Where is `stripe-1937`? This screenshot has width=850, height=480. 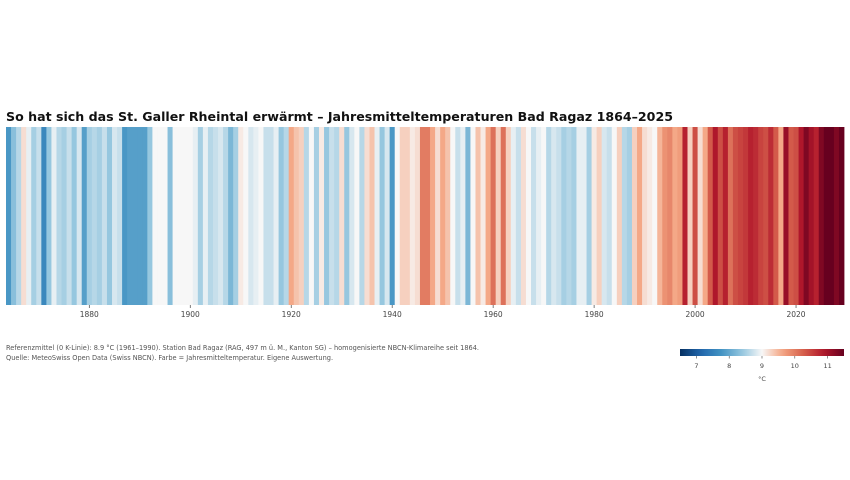 stripe-1937 is located at coordinates (377, 216).